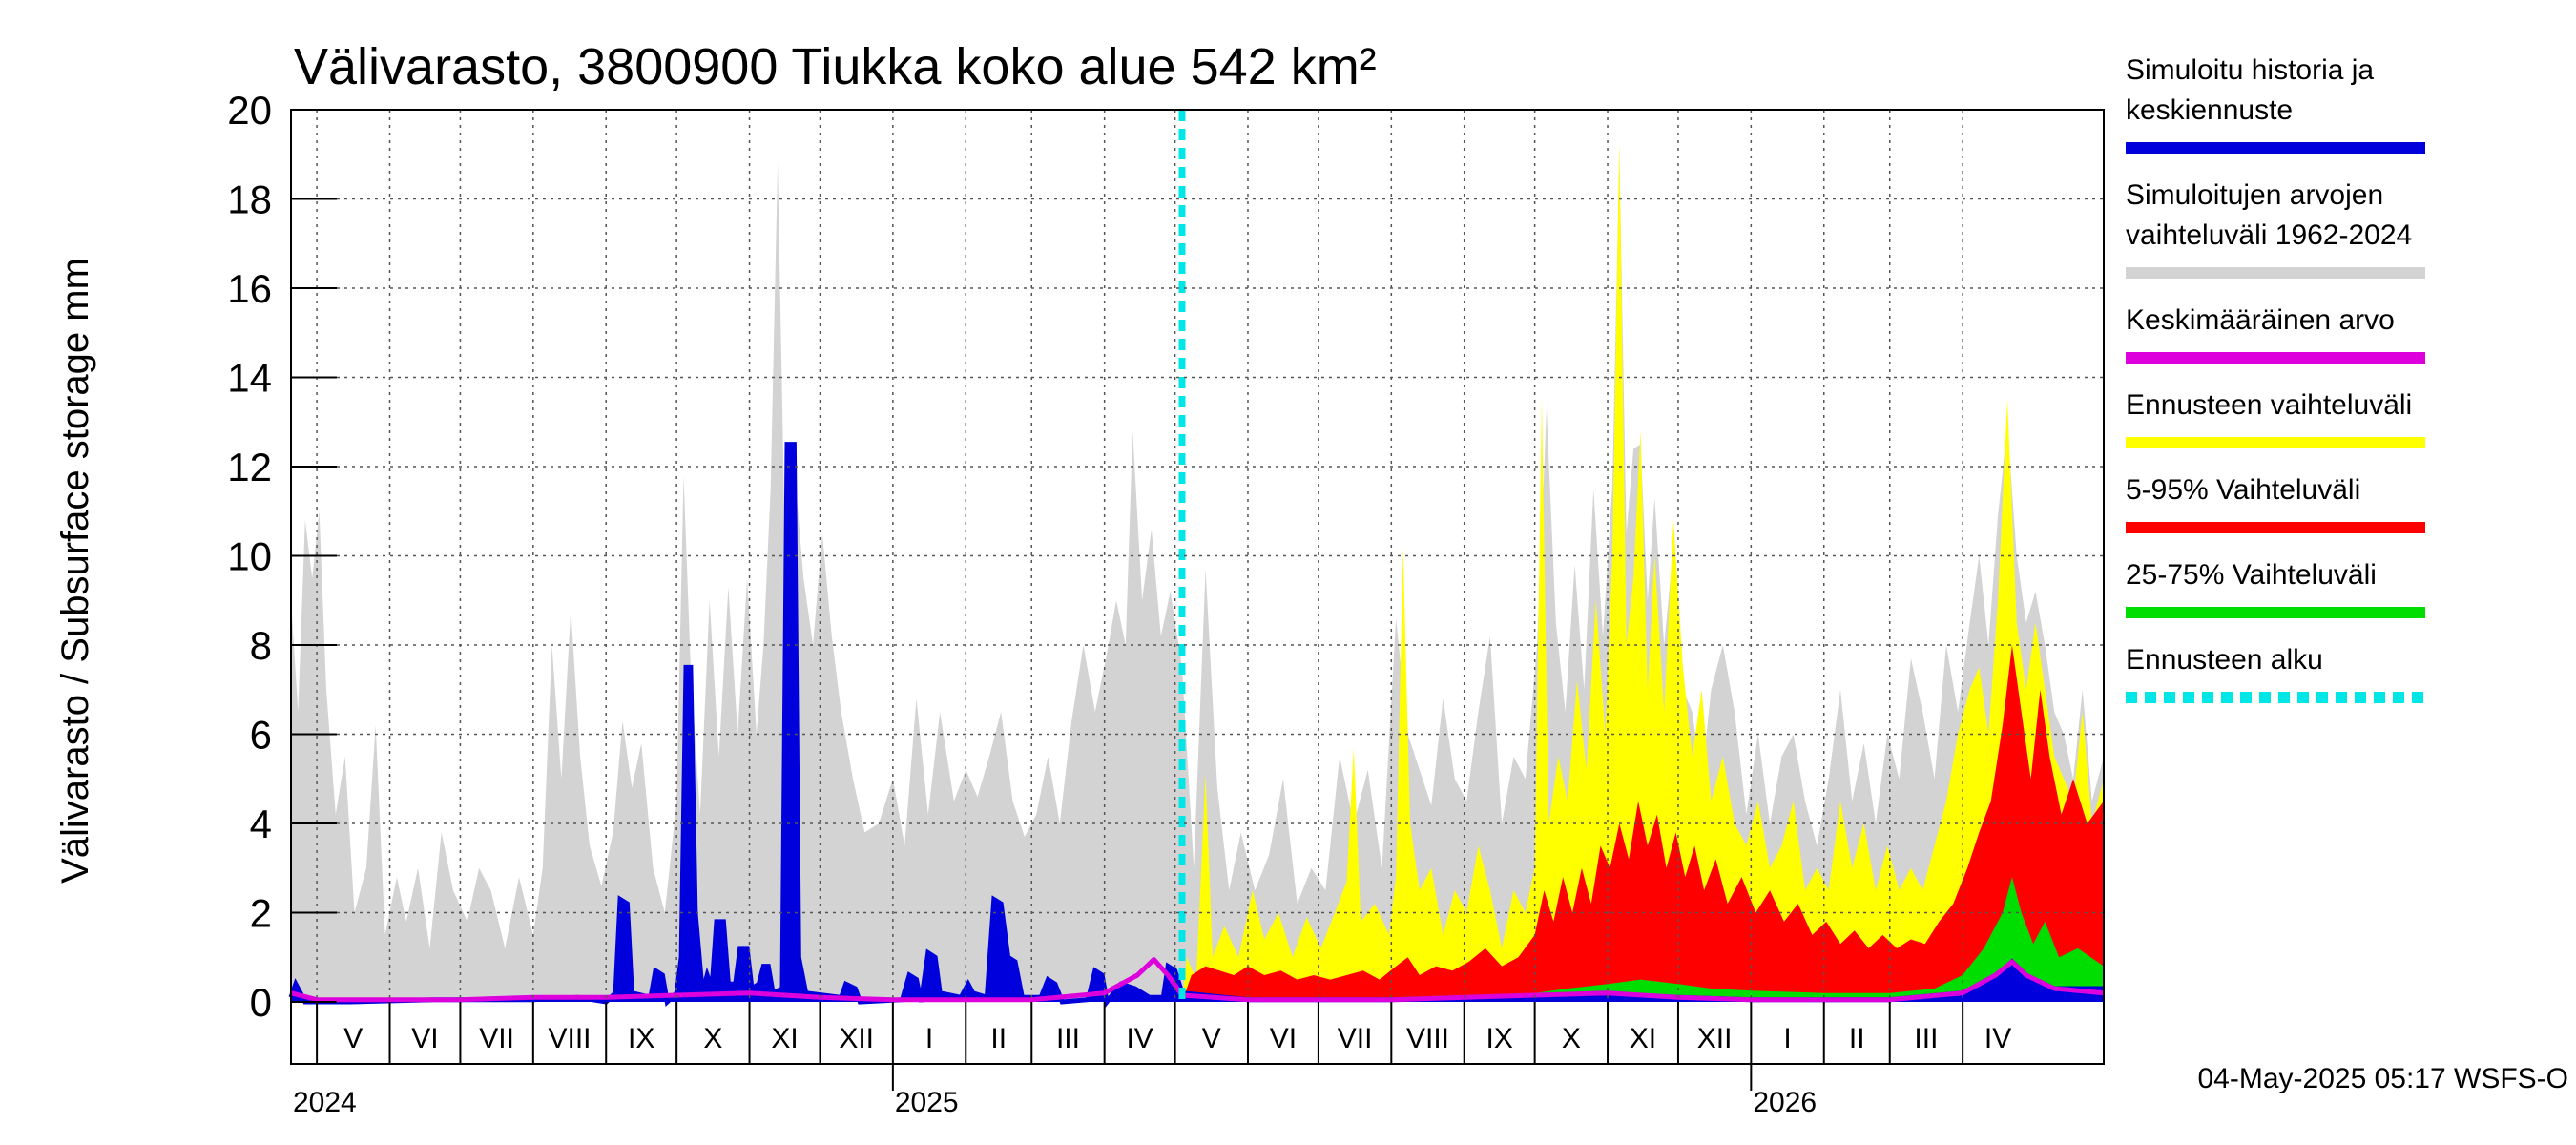  Describe the element at coordinates (249, 467) in the screenshot. I see `y-tick-label: 12` at that location.